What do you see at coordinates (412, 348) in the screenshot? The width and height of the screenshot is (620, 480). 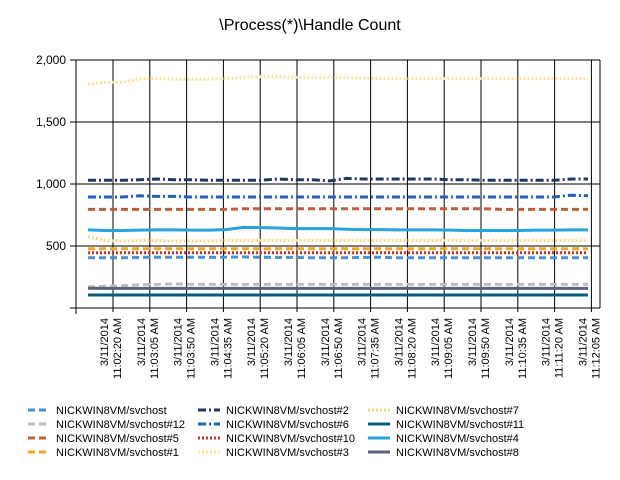 I see `x-tick-label-time: 11:08:20 AM` at bounding box center [412, 348].